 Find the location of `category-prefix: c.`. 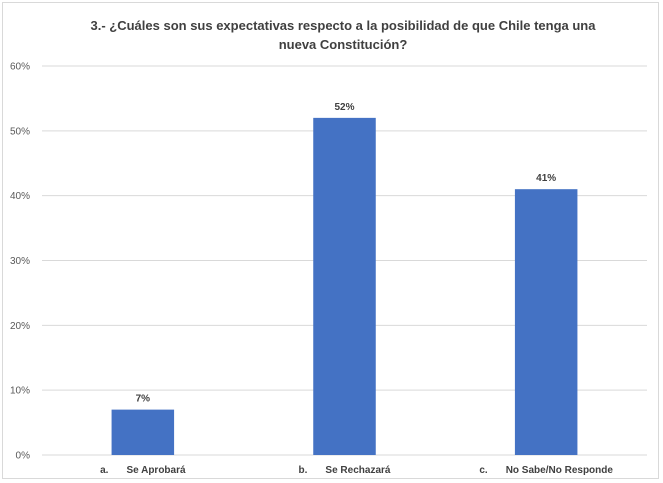

category-prefix: c. is located at coordinates (483, 470).